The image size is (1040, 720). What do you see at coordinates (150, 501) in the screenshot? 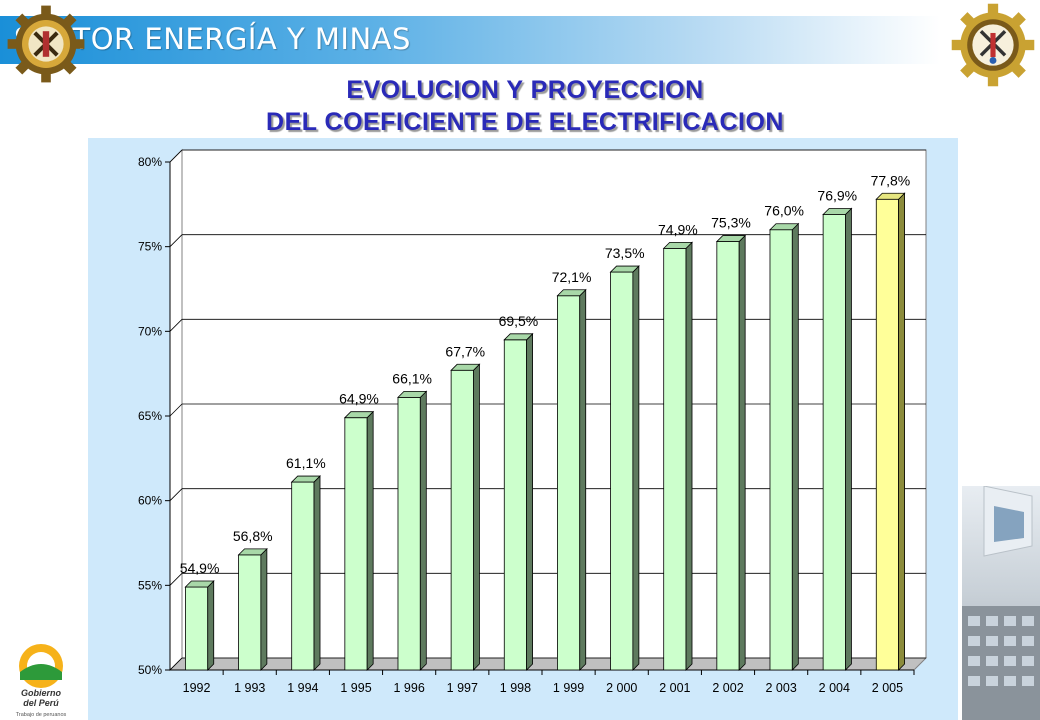
I see `y-tick-label: 60%` at bounding box center [150, 501].